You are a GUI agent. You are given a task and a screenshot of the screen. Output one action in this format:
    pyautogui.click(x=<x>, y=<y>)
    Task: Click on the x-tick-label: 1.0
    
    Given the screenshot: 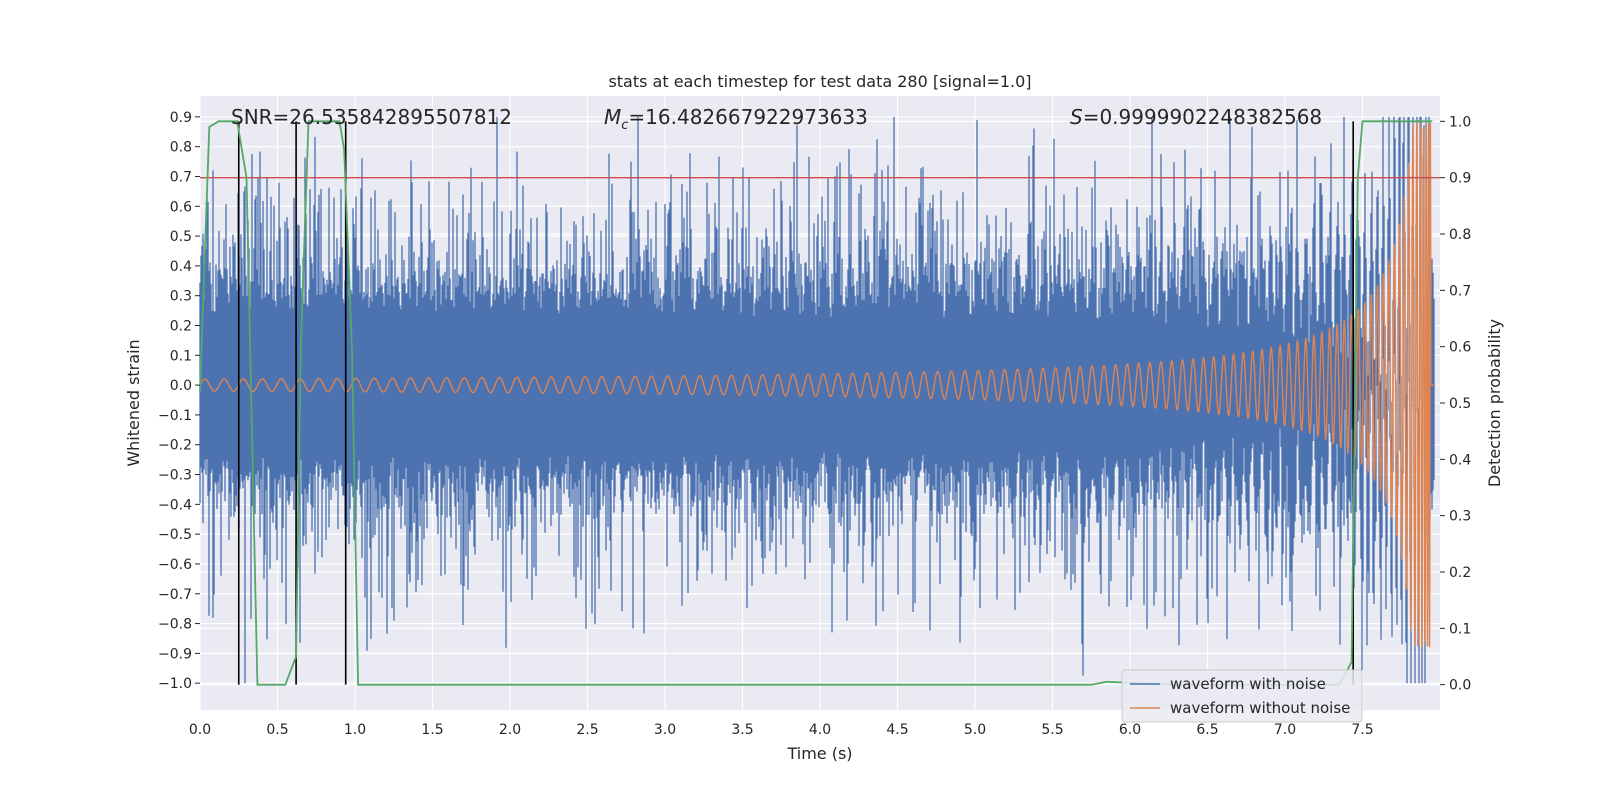 What is the action you would take?
    pyautogui.click(x=355, y=730)
    